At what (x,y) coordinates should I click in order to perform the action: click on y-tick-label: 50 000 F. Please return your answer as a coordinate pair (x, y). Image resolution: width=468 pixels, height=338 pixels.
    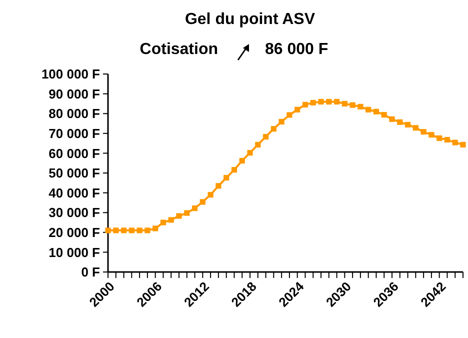
    Looking at the image, I should click on (74, 173).